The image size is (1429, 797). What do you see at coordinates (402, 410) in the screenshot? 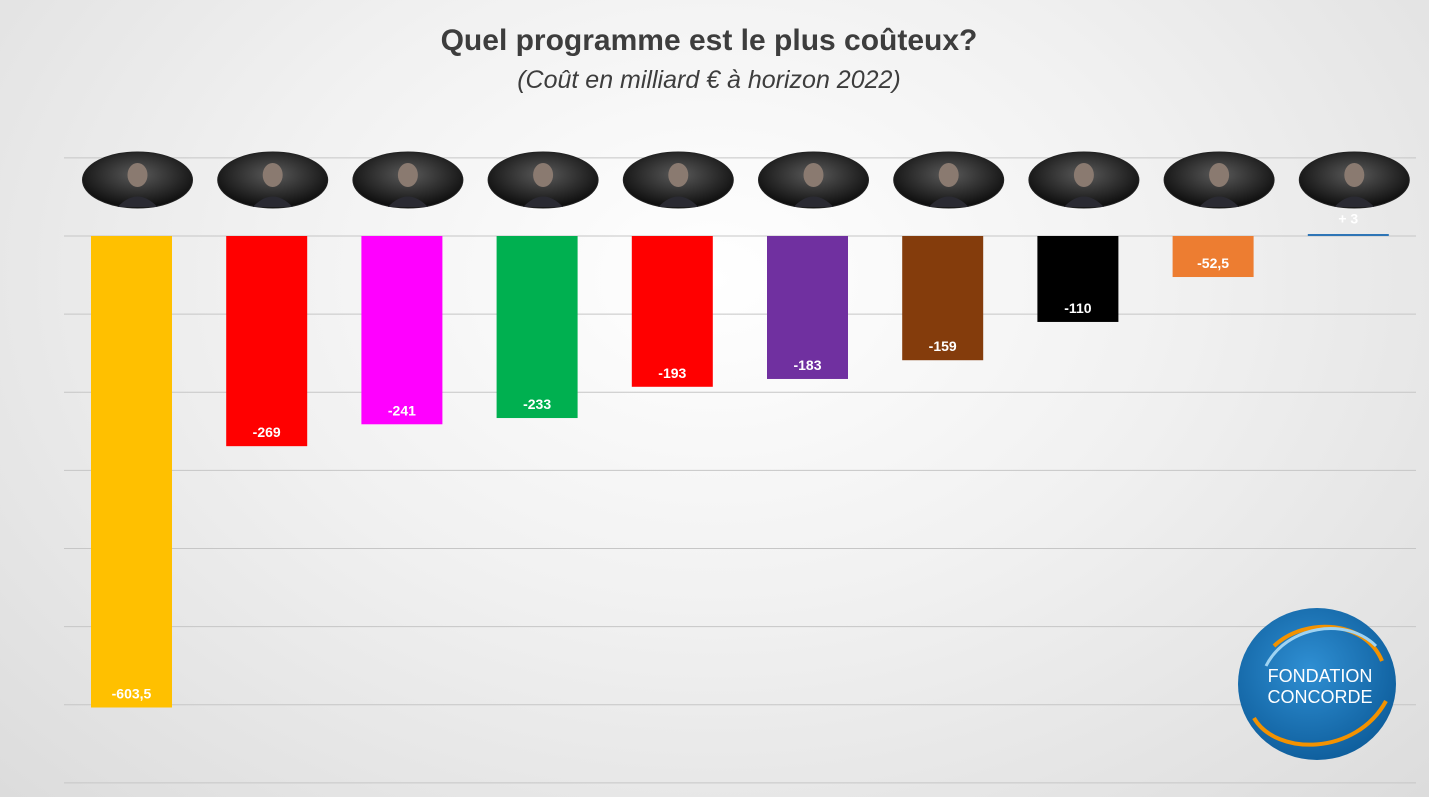
I see `bar-value-label: -241` at bounding box center [402, 410].